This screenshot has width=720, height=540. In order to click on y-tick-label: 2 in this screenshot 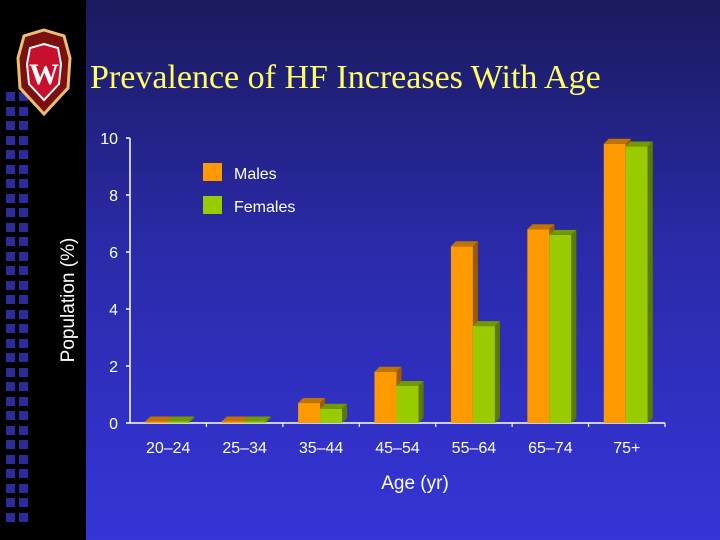, I will do `click(113, 367)`.